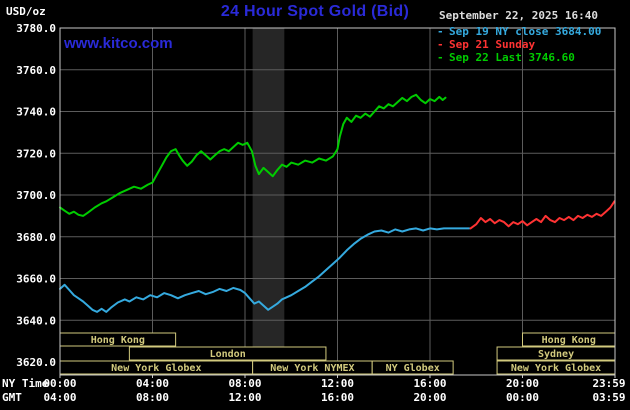 The image size is (630, 410). What do you see at coordinates (244, 397) in the screenshot?
I see `x-axis-label-gmt: 12:00` at bounding box center [244, 397].